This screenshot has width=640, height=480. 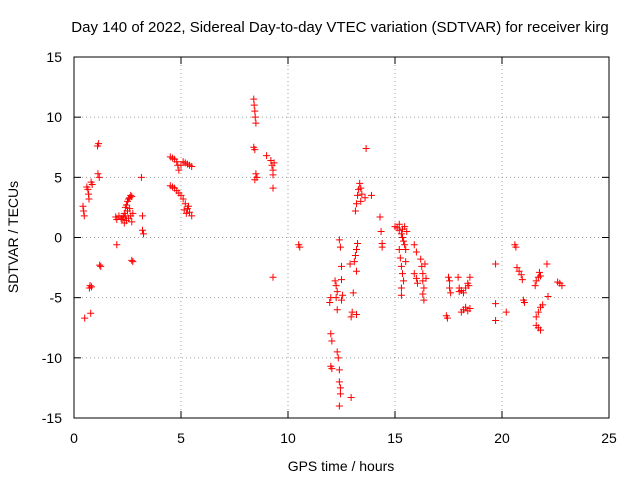 I want to click on x-tick-label: 0, so click(x=74, y=438).